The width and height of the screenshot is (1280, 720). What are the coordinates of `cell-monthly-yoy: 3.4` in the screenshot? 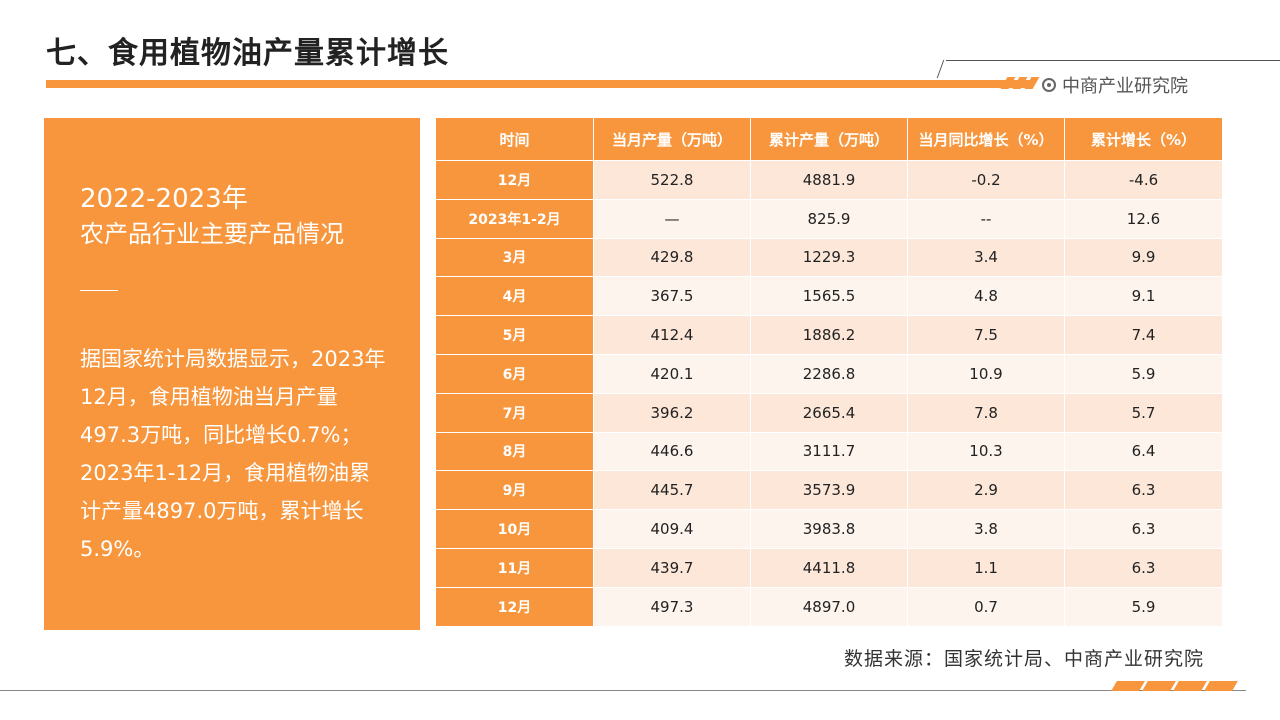 It's located at (986, 257).